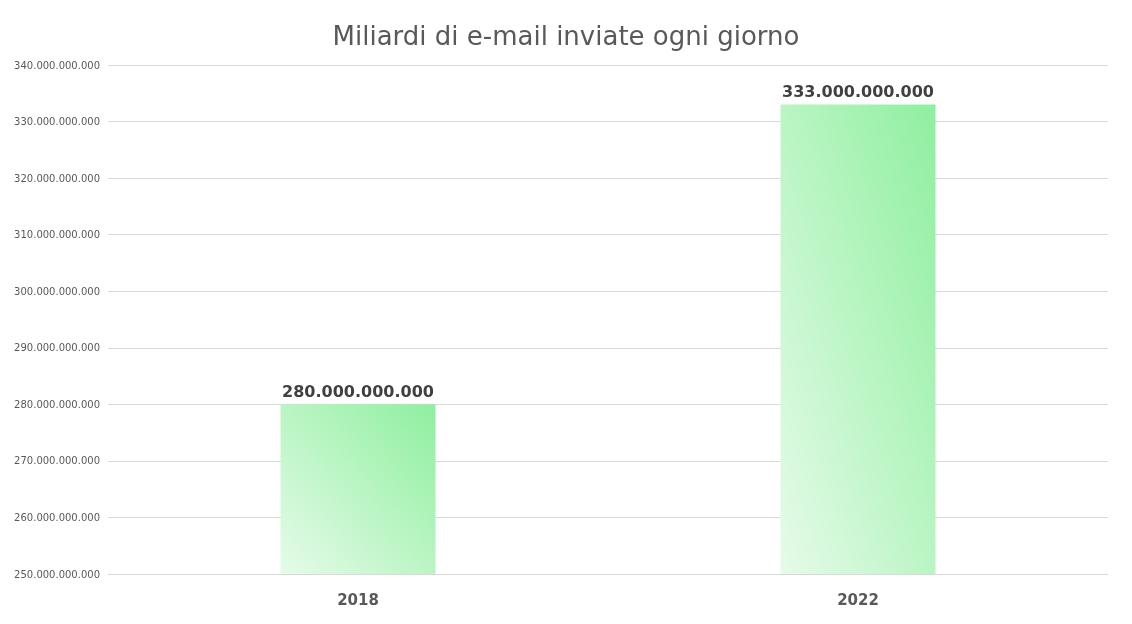 Image resolution: width=1132 pixels, height=624 pixels. Describe the element at coordinates (57, 291) in the screenshot. I see `y-tick-label: 300.000.000.000` at that location.